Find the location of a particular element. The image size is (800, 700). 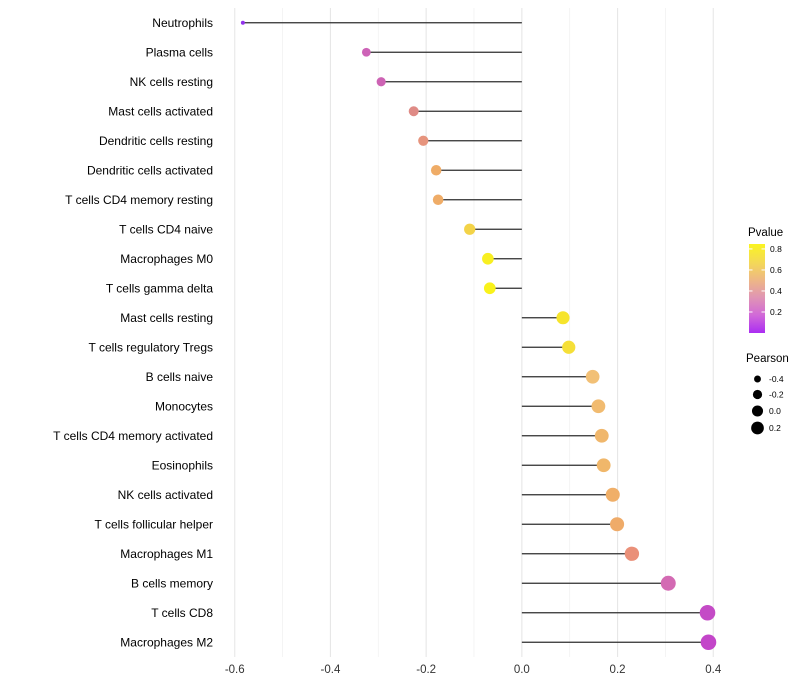

row-label: Mast cells resting is located at coordinates (166, 318).